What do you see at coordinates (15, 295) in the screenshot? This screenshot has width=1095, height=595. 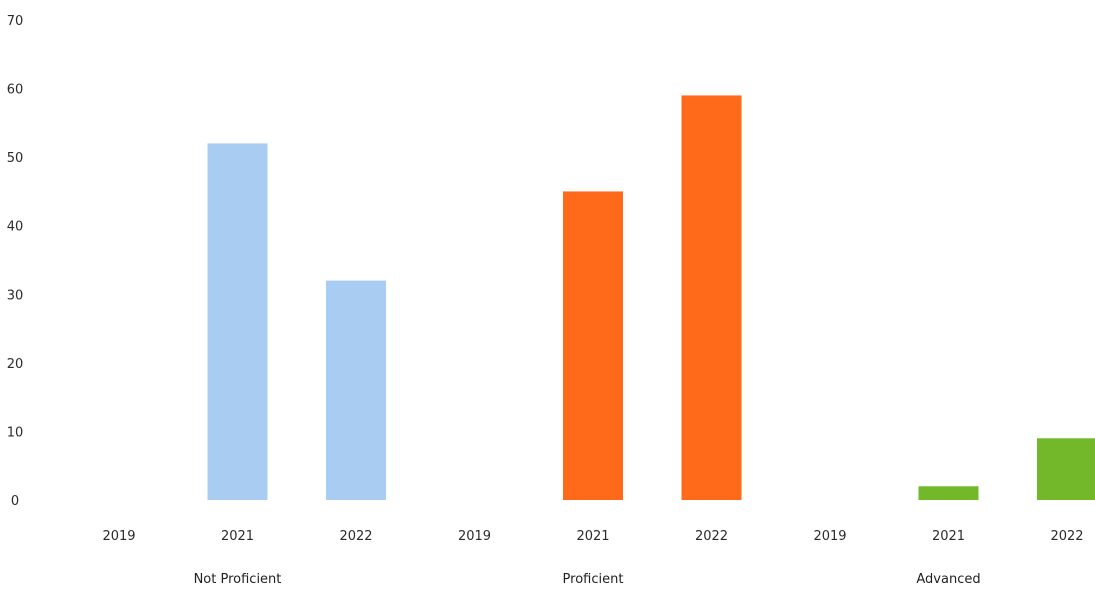 I see `y-tick-label: 30` at bounding box center [15, 295].